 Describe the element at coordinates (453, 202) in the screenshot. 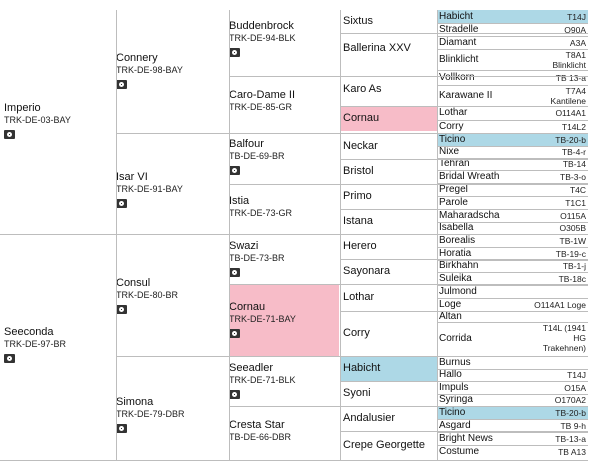

I see `horse-name: Parole` at that location.